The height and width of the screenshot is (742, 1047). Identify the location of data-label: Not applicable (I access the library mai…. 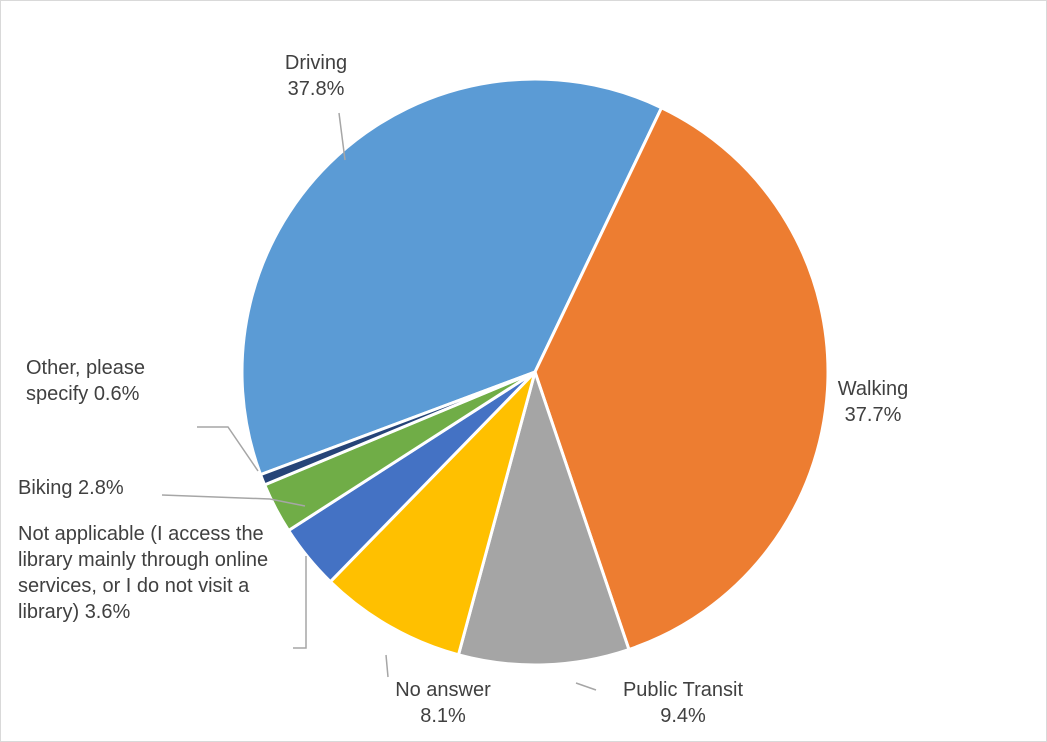
(154, 573).